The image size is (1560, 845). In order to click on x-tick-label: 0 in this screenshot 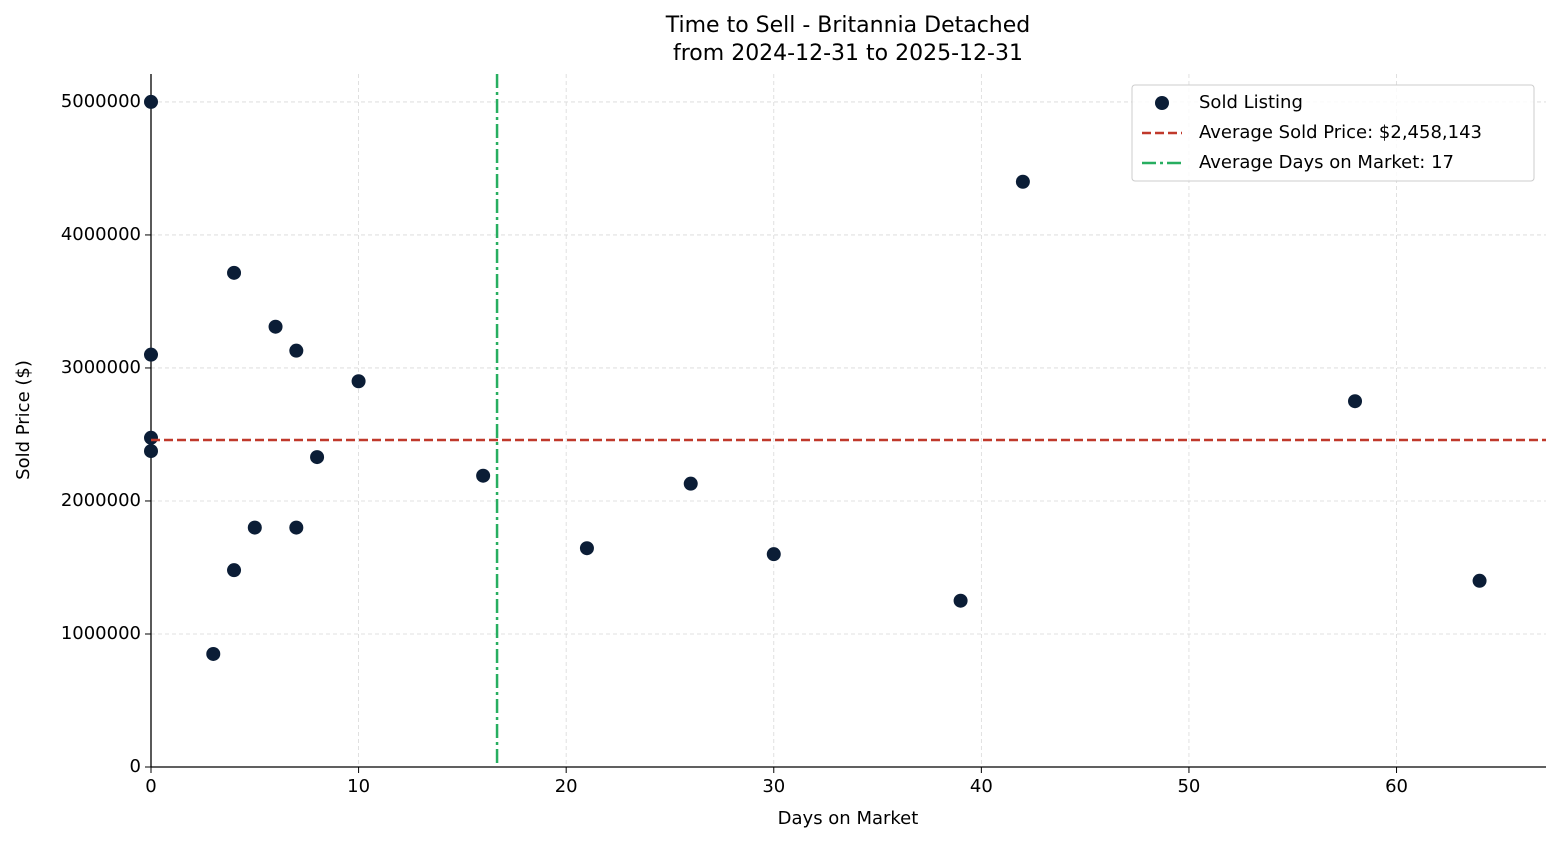, I will do `click(150, 786)`.